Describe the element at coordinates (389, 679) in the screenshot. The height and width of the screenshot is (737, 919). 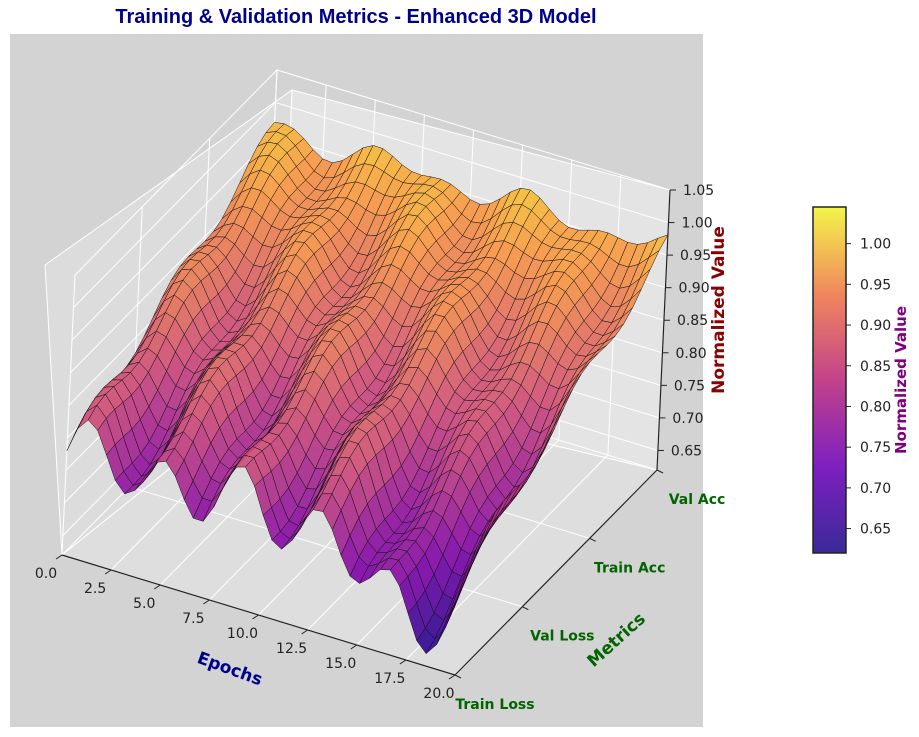
I see `x-tick-label: 17.5` at that location.